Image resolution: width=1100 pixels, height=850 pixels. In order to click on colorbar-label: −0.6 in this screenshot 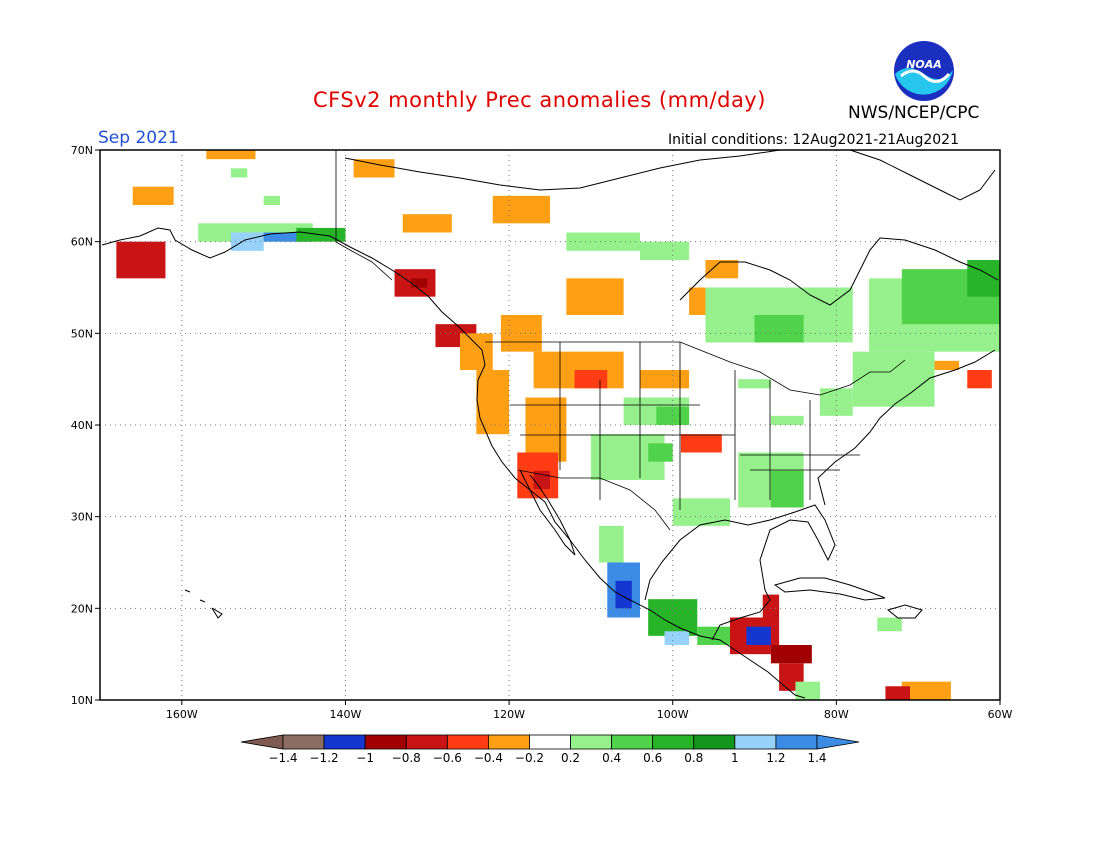, I will do `click(447, 758)`.